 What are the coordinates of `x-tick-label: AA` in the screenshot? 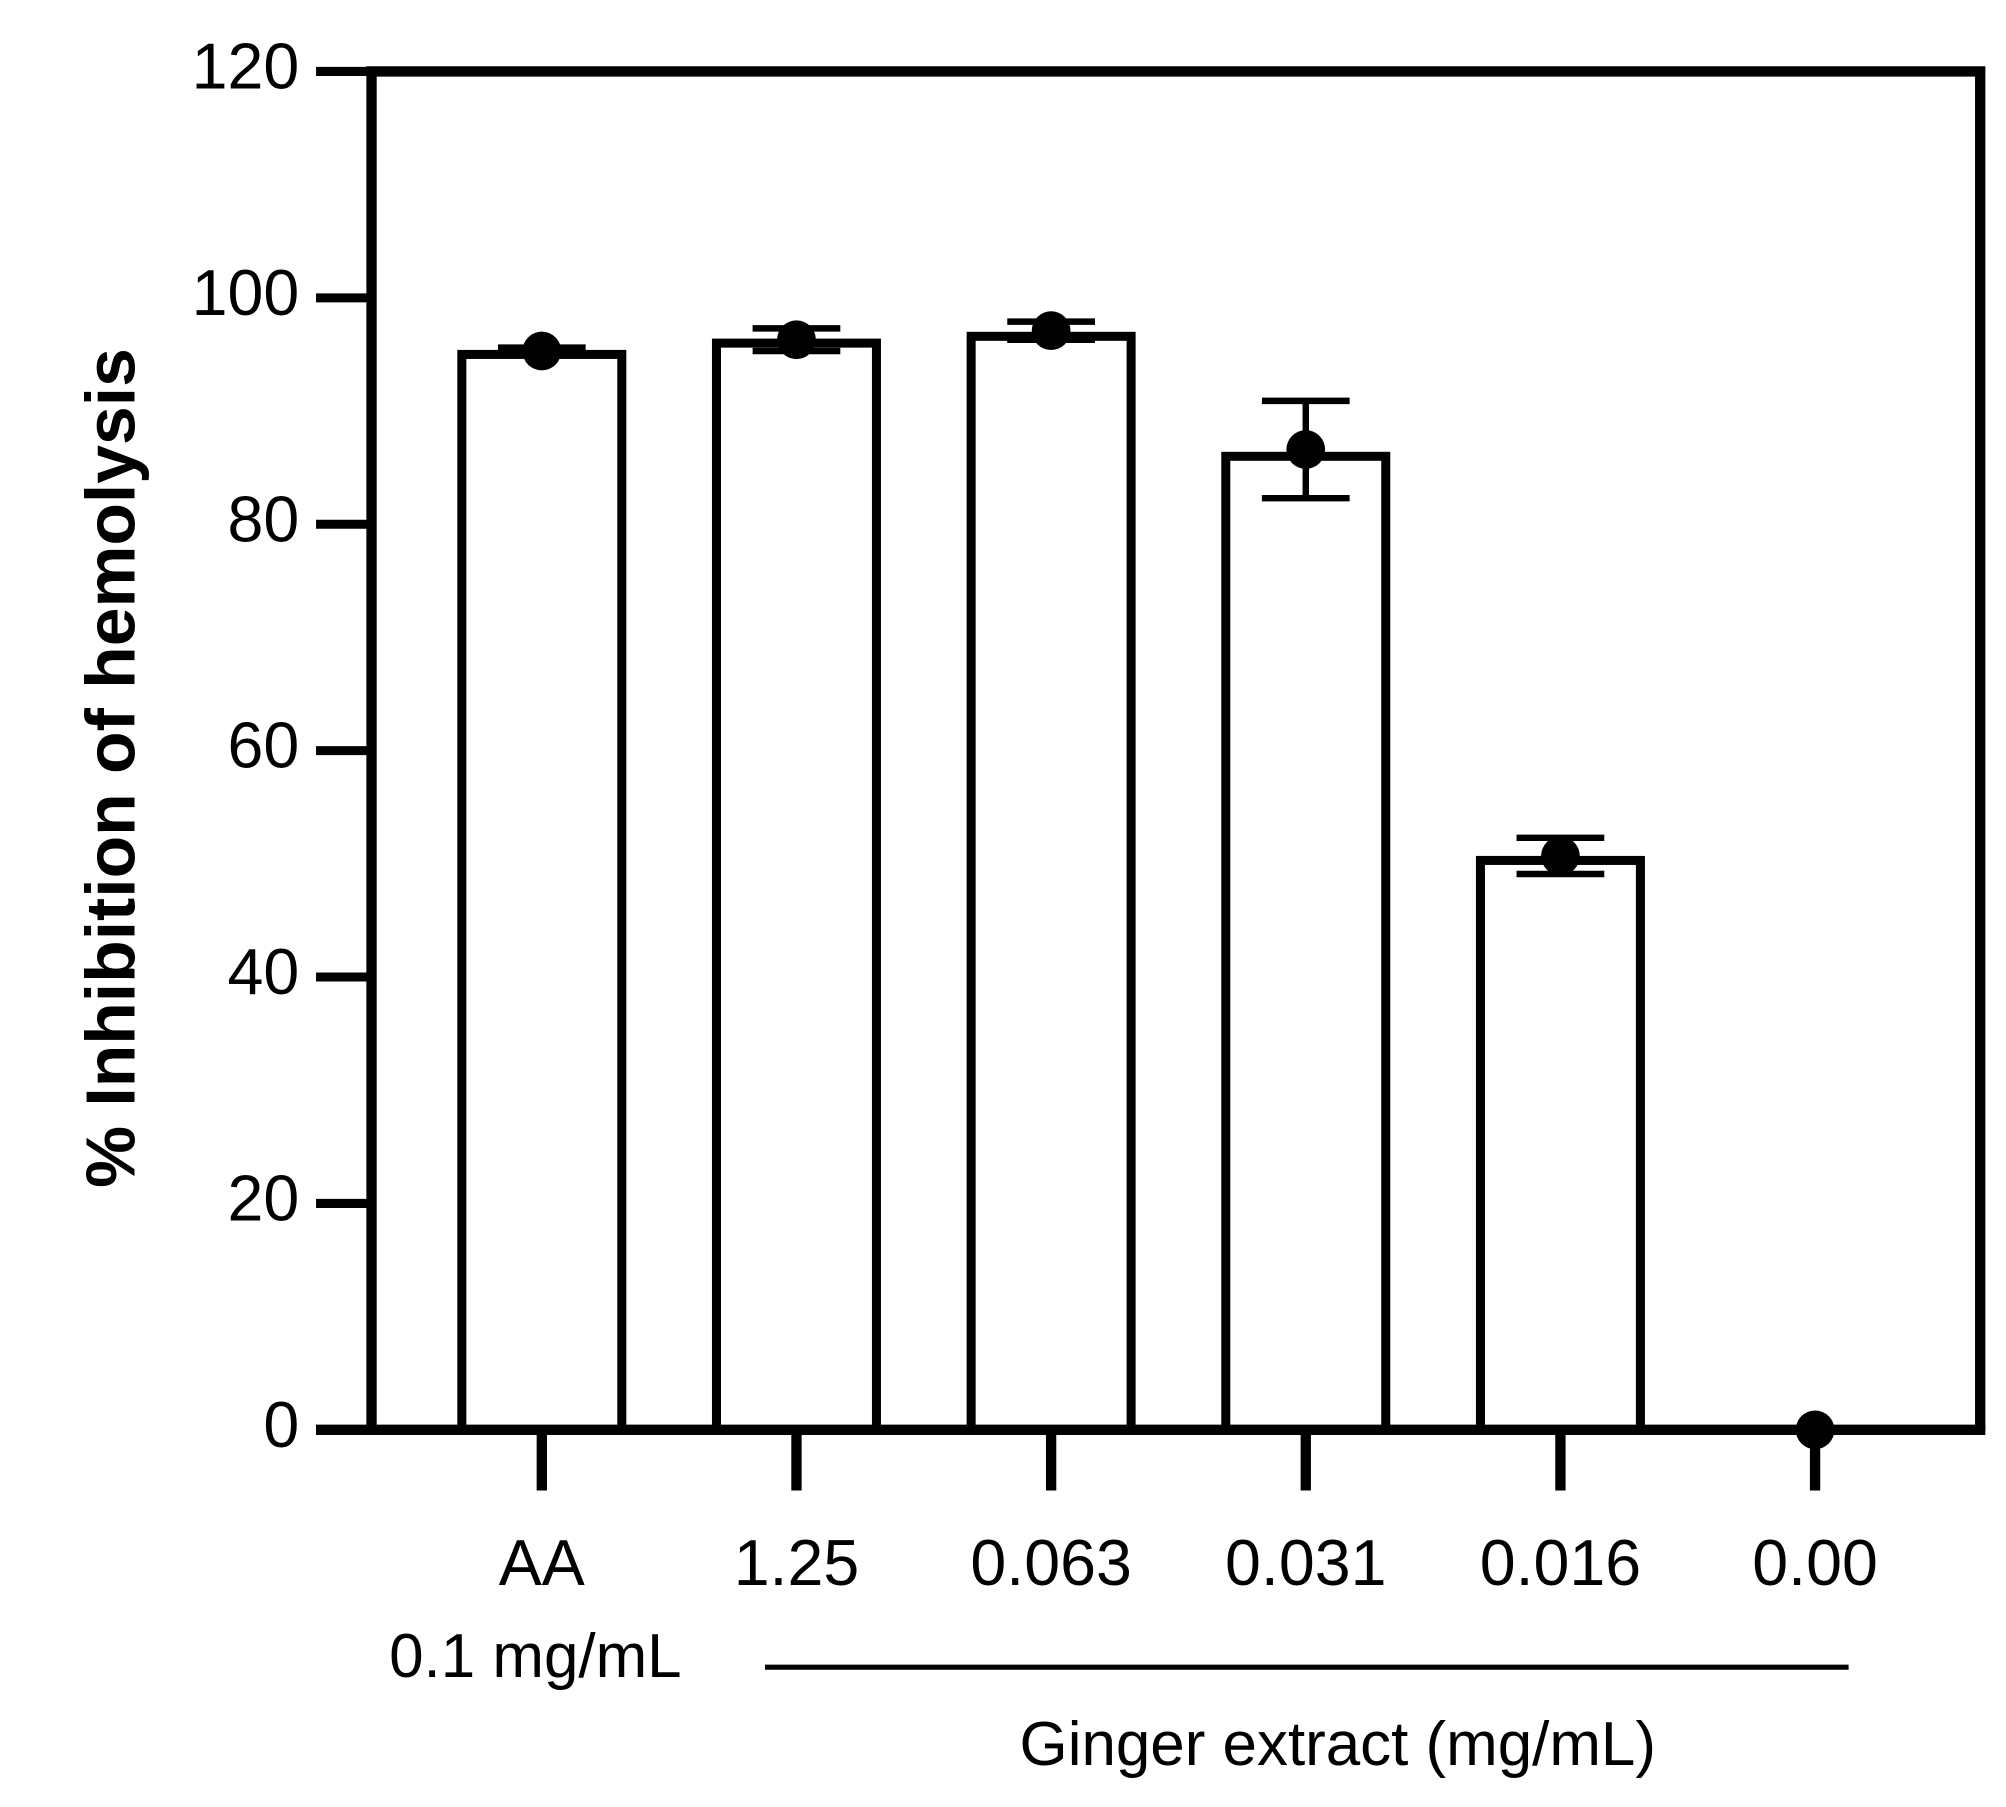 It's located at (542, 1563).